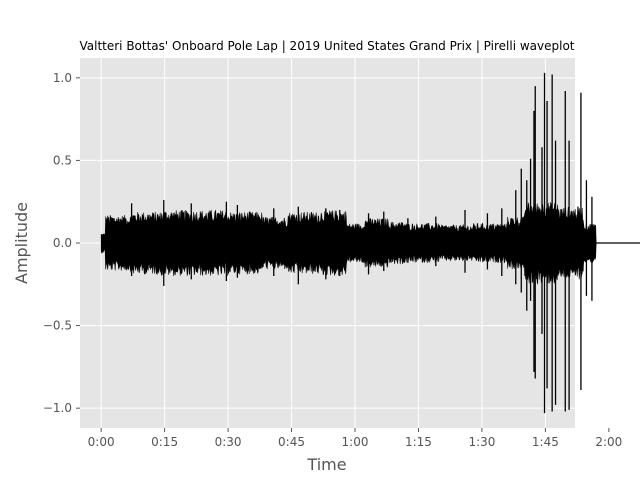  What do you see at coordinates (101, 442) in the screenshot?
I see `x-tick-label: 0:00` at bounding box center [101, 442].